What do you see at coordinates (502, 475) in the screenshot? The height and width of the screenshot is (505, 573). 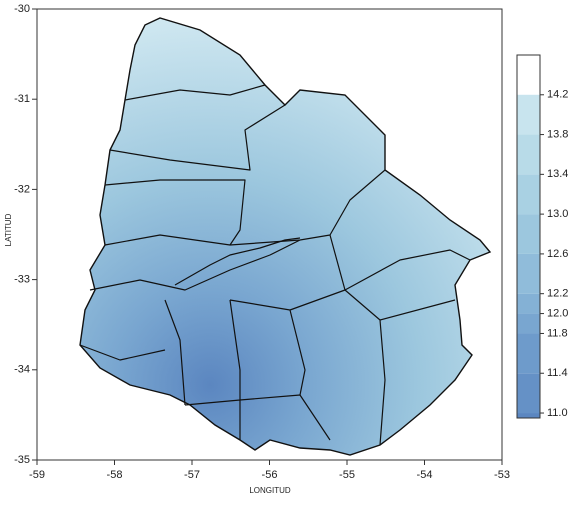 I see `x-tick-label: -53` at bounding box center [502, 475].